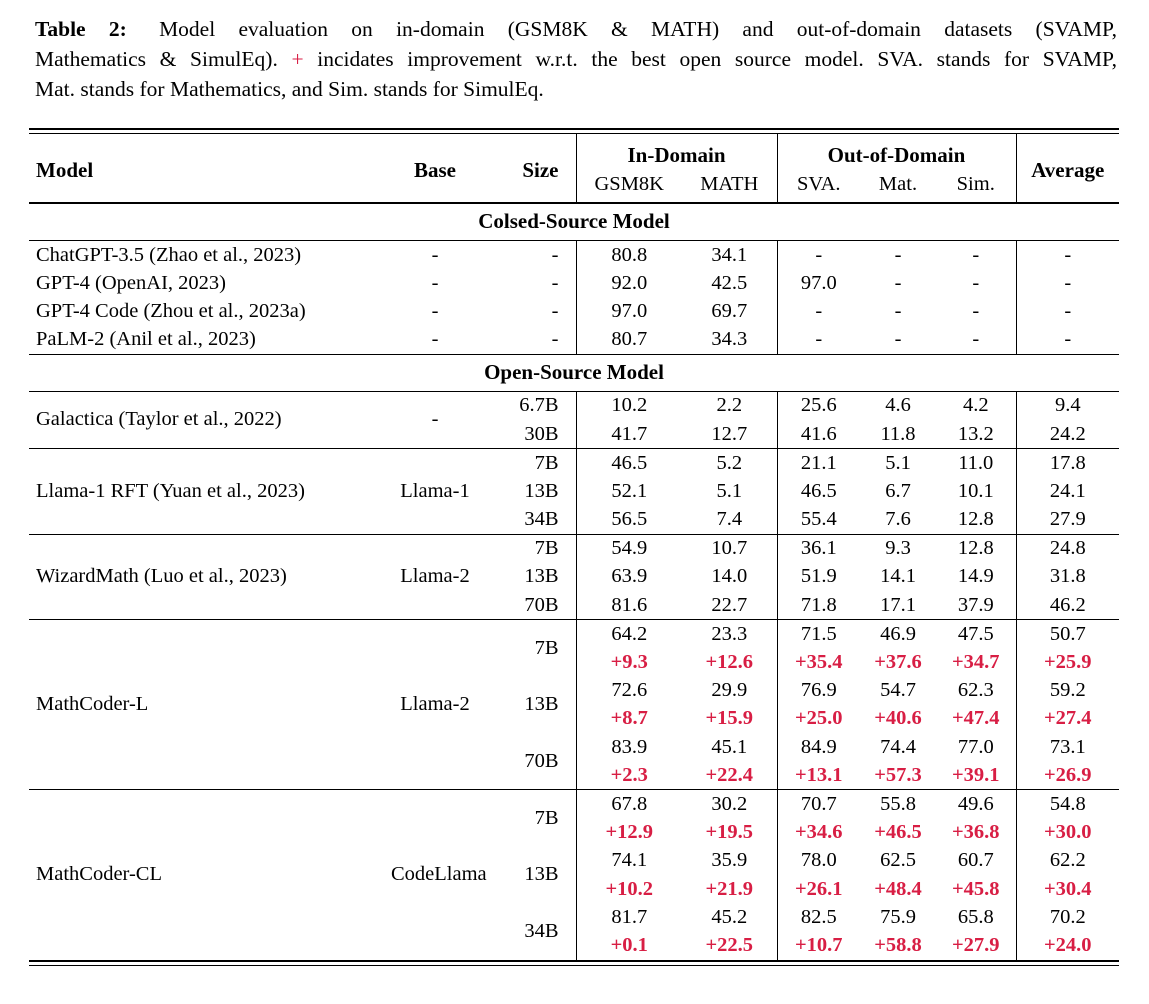  I want to click on value-cell: 6.7, so click(898, 490).